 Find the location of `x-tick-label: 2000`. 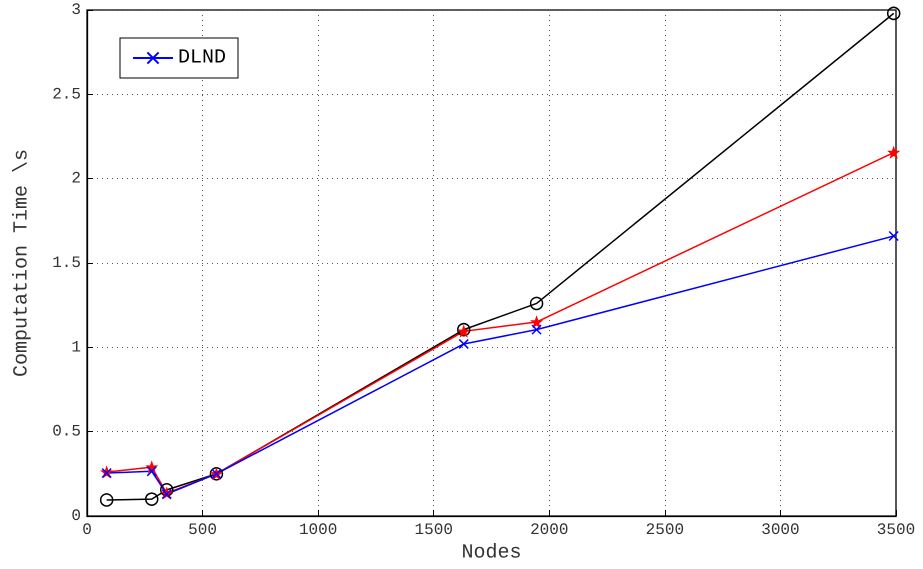

x-tick-label: 2000 is located at coordinates (549, 530).